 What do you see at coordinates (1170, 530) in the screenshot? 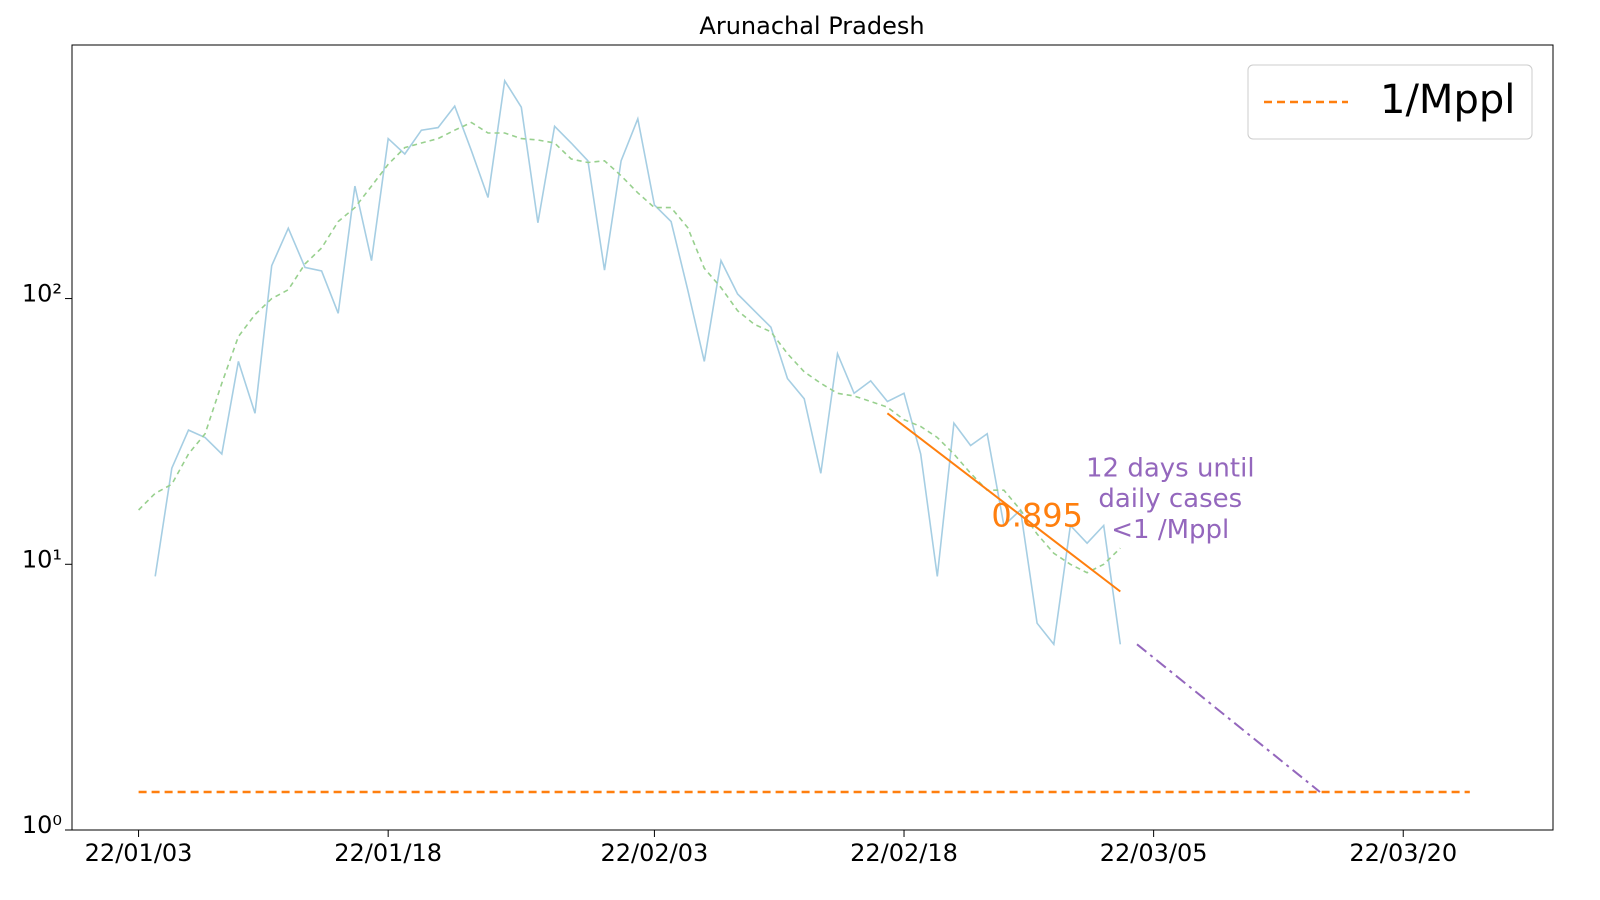
I see `annotation: <1 /Mppl` at bounding box center [1170, 530].